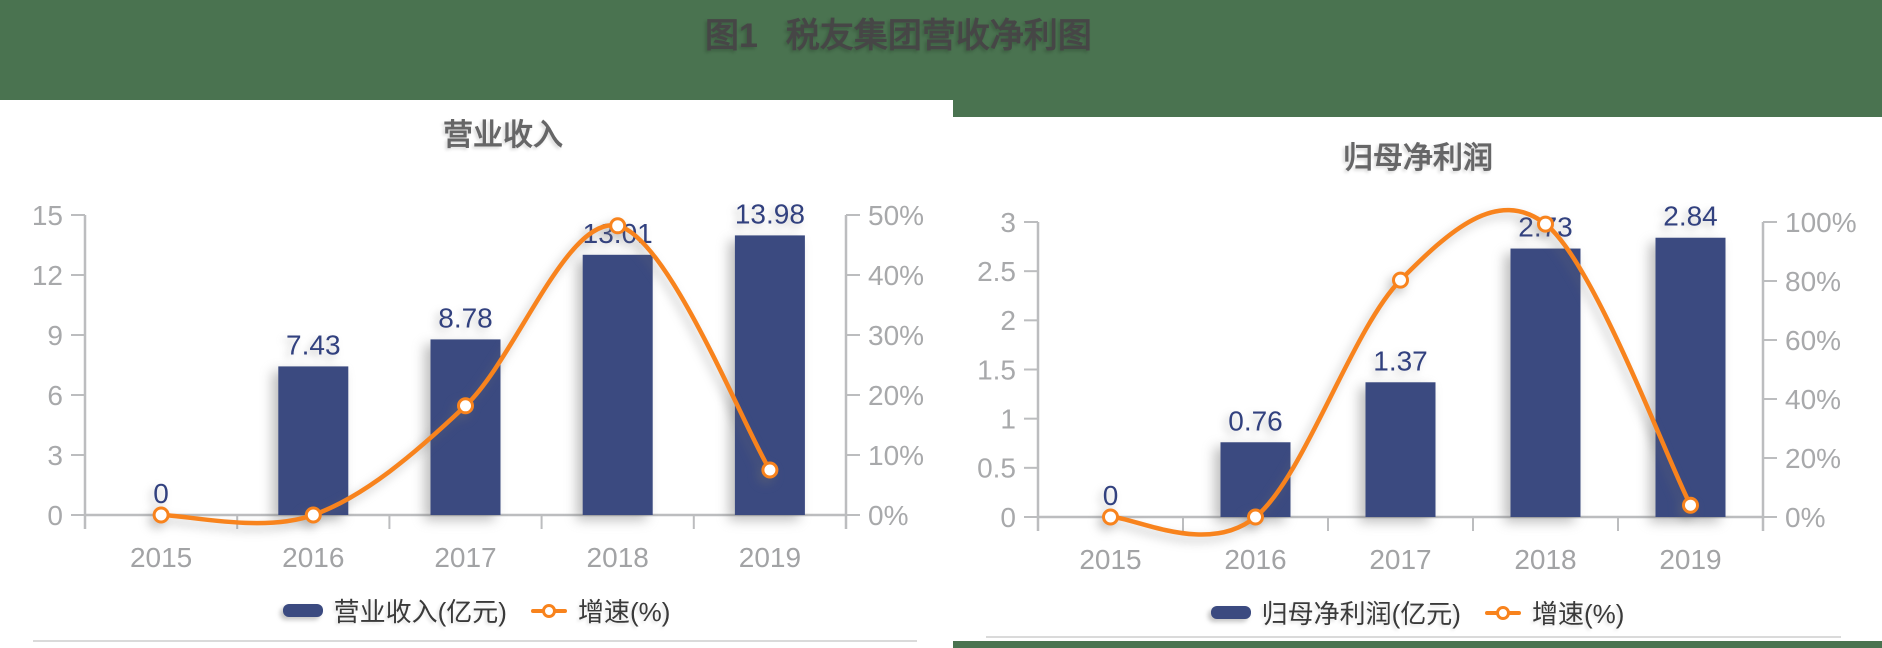 The image size is (1882, 648). Describe the element at coordinates (465, 317) in the screenshot. I see `bar-value-label: 8.78` at that location.